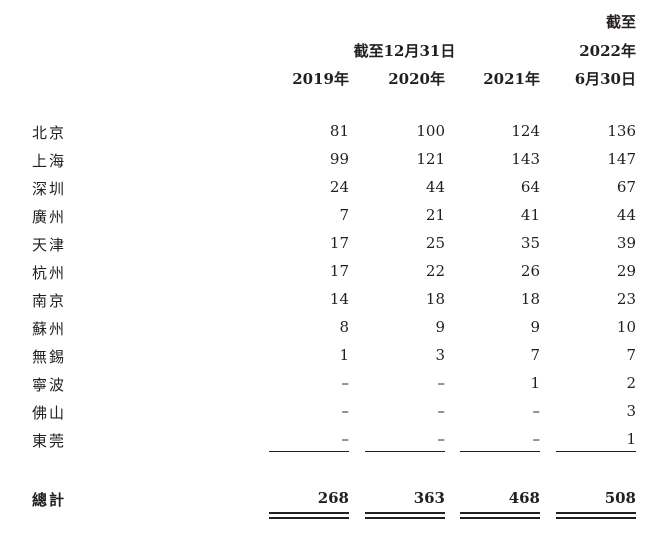 The image size is (650, 540). I want to click on value-cell: 39, so click(626, 243).